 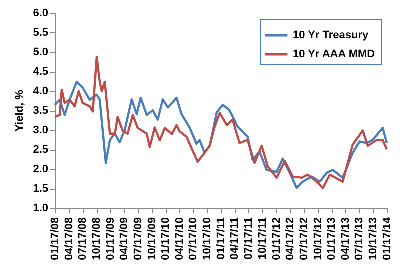 I want to click on y-tick-label: 2.5, so click(x=40, y=150).